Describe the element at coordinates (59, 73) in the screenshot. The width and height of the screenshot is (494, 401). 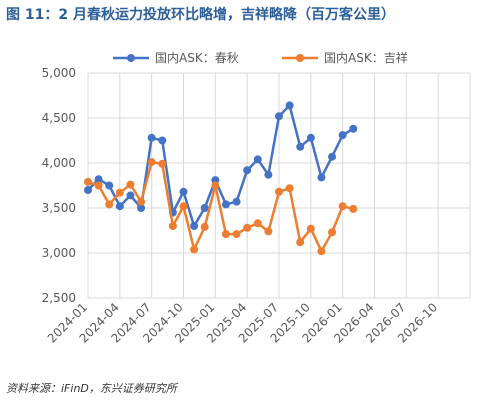
I see `y-tick-label: 5,000` at that location.